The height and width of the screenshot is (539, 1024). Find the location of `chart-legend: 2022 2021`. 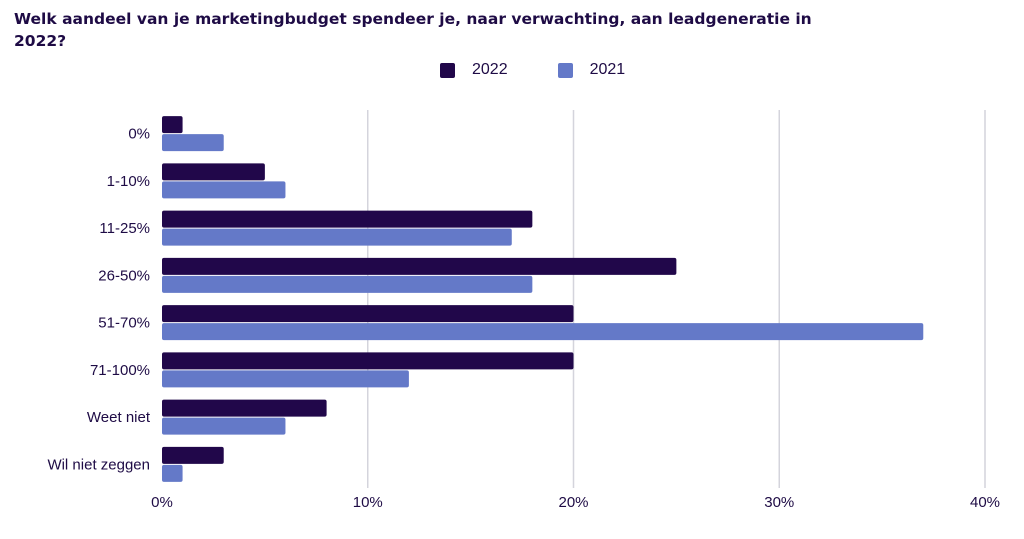

chart-legend: 2022 2021 is located at coordinates (557, 70).